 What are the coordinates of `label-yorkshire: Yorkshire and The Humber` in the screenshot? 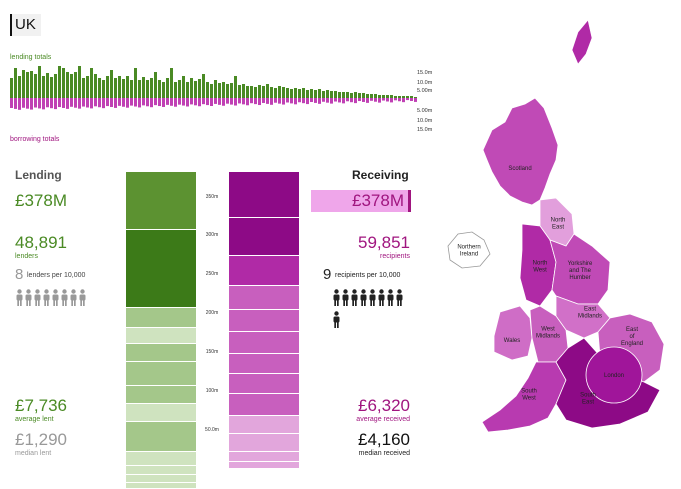 It's located at (580, 271).